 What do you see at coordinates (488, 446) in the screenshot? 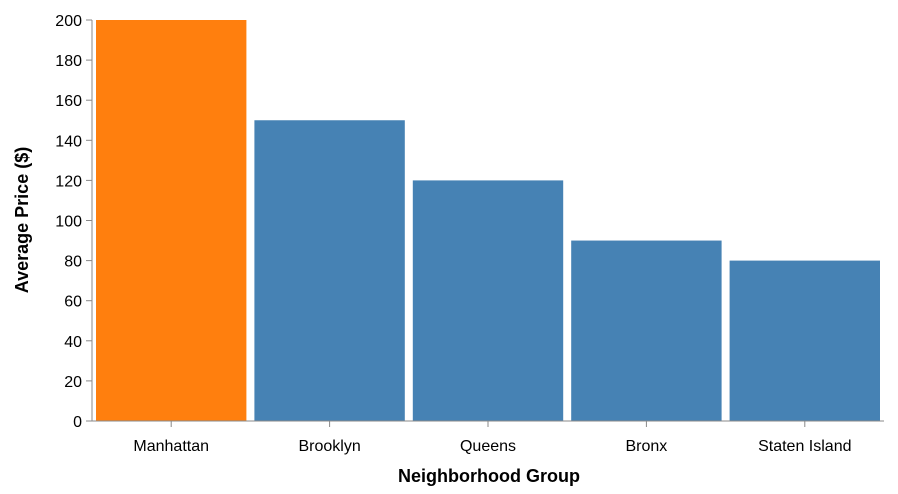
I see `x-tick-label-queens: Queens` at bounding box center [488, 446].